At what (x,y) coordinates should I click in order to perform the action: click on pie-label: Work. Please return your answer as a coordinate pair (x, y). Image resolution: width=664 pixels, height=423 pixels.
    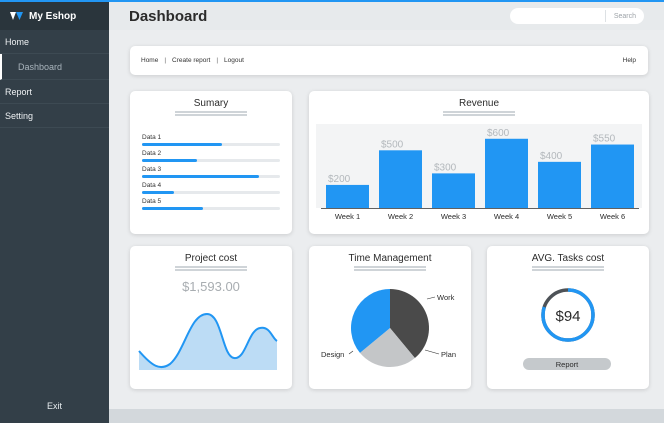
    Looking at the image, I should click on (446, 297).